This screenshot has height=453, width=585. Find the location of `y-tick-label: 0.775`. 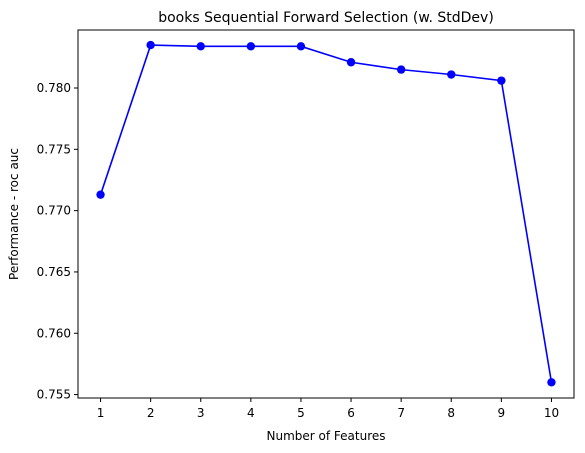

y-tick-label: 0.775 is located at coordinates (54, 149).